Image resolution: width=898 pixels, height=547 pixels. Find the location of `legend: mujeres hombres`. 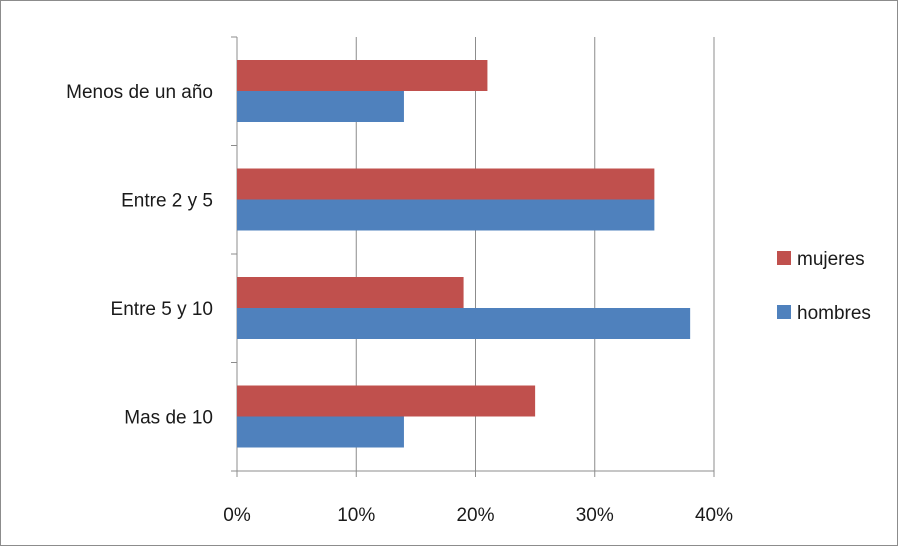

legend: mujeres hombres is located at coordinates (824, 286).